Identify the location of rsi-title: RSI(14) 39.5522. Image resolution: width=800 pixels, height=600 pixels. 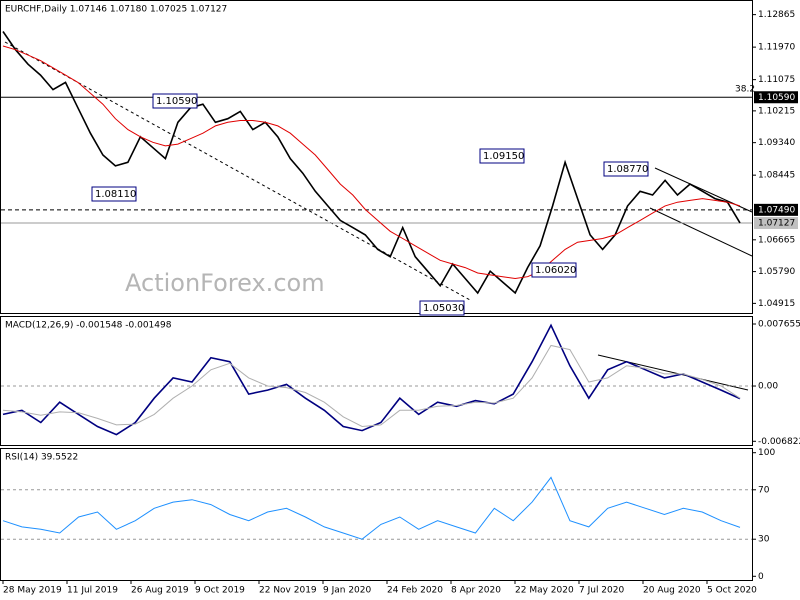
(41, 458).